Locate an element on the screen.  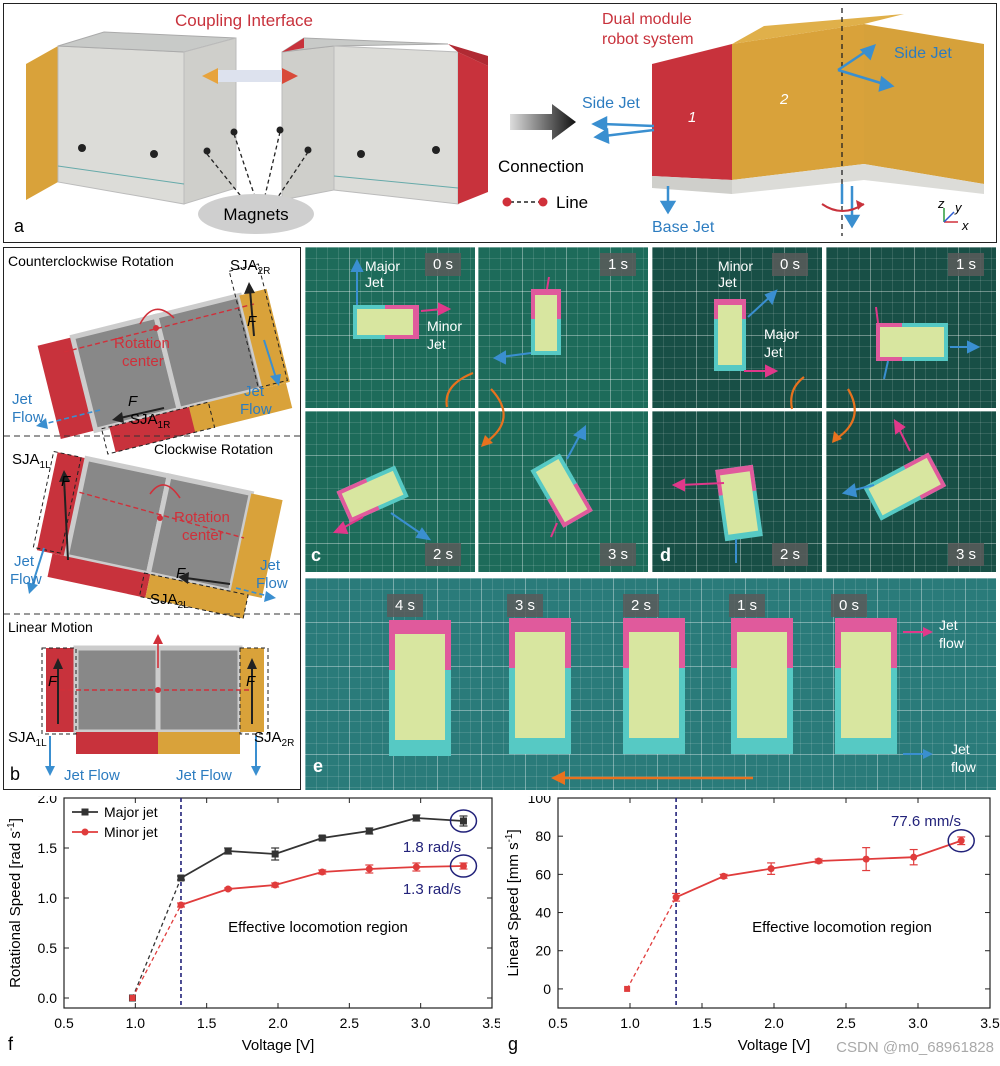
ccw-force-bottom: F is located at coordinates (133, 401).